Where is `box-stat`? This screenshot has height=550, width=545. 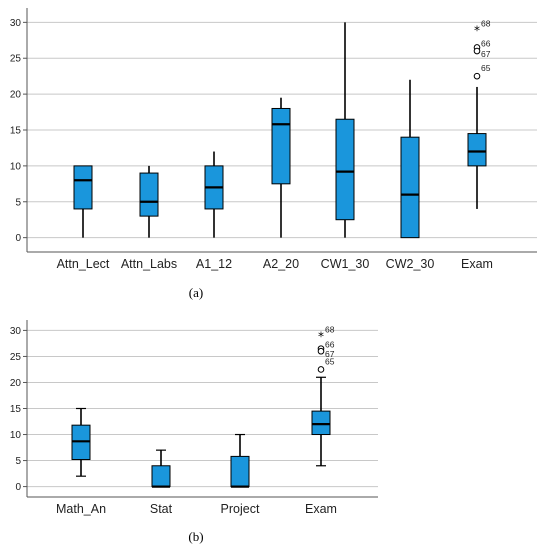 box-stat is located at coordinates (161, 468).